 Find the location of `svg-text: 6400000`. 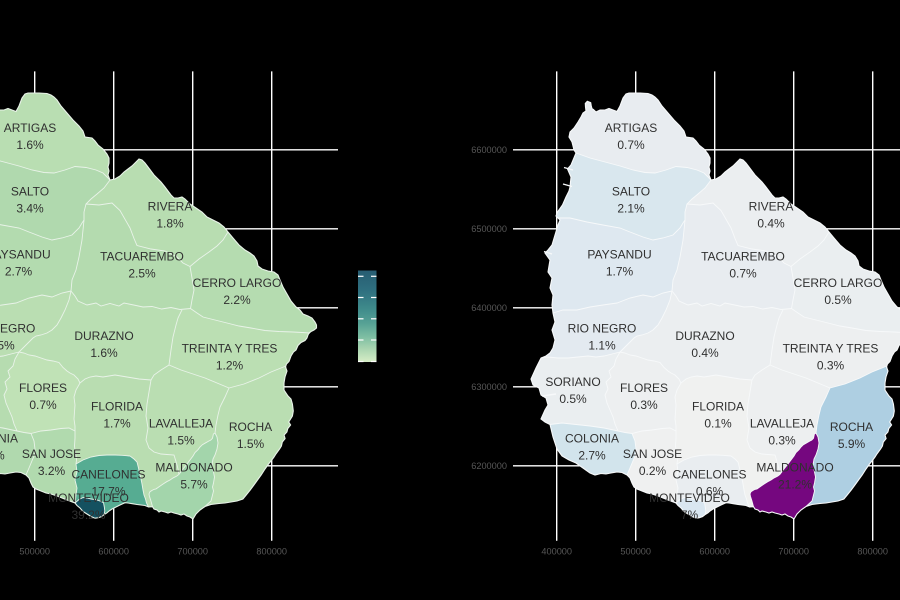

svg-text: 6400000 is located at coordinates (489, 308).